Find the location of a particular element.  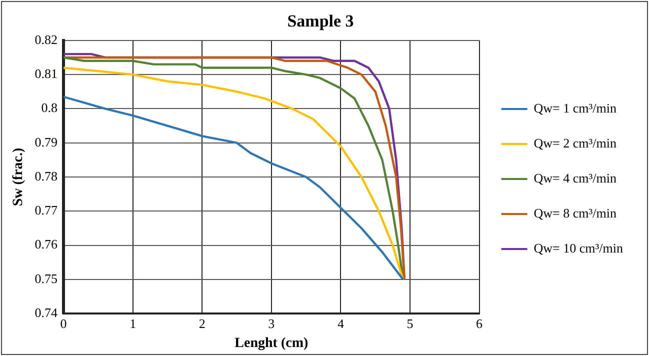

y-tick-label: 0.75 is located at coordinates (46, 278).